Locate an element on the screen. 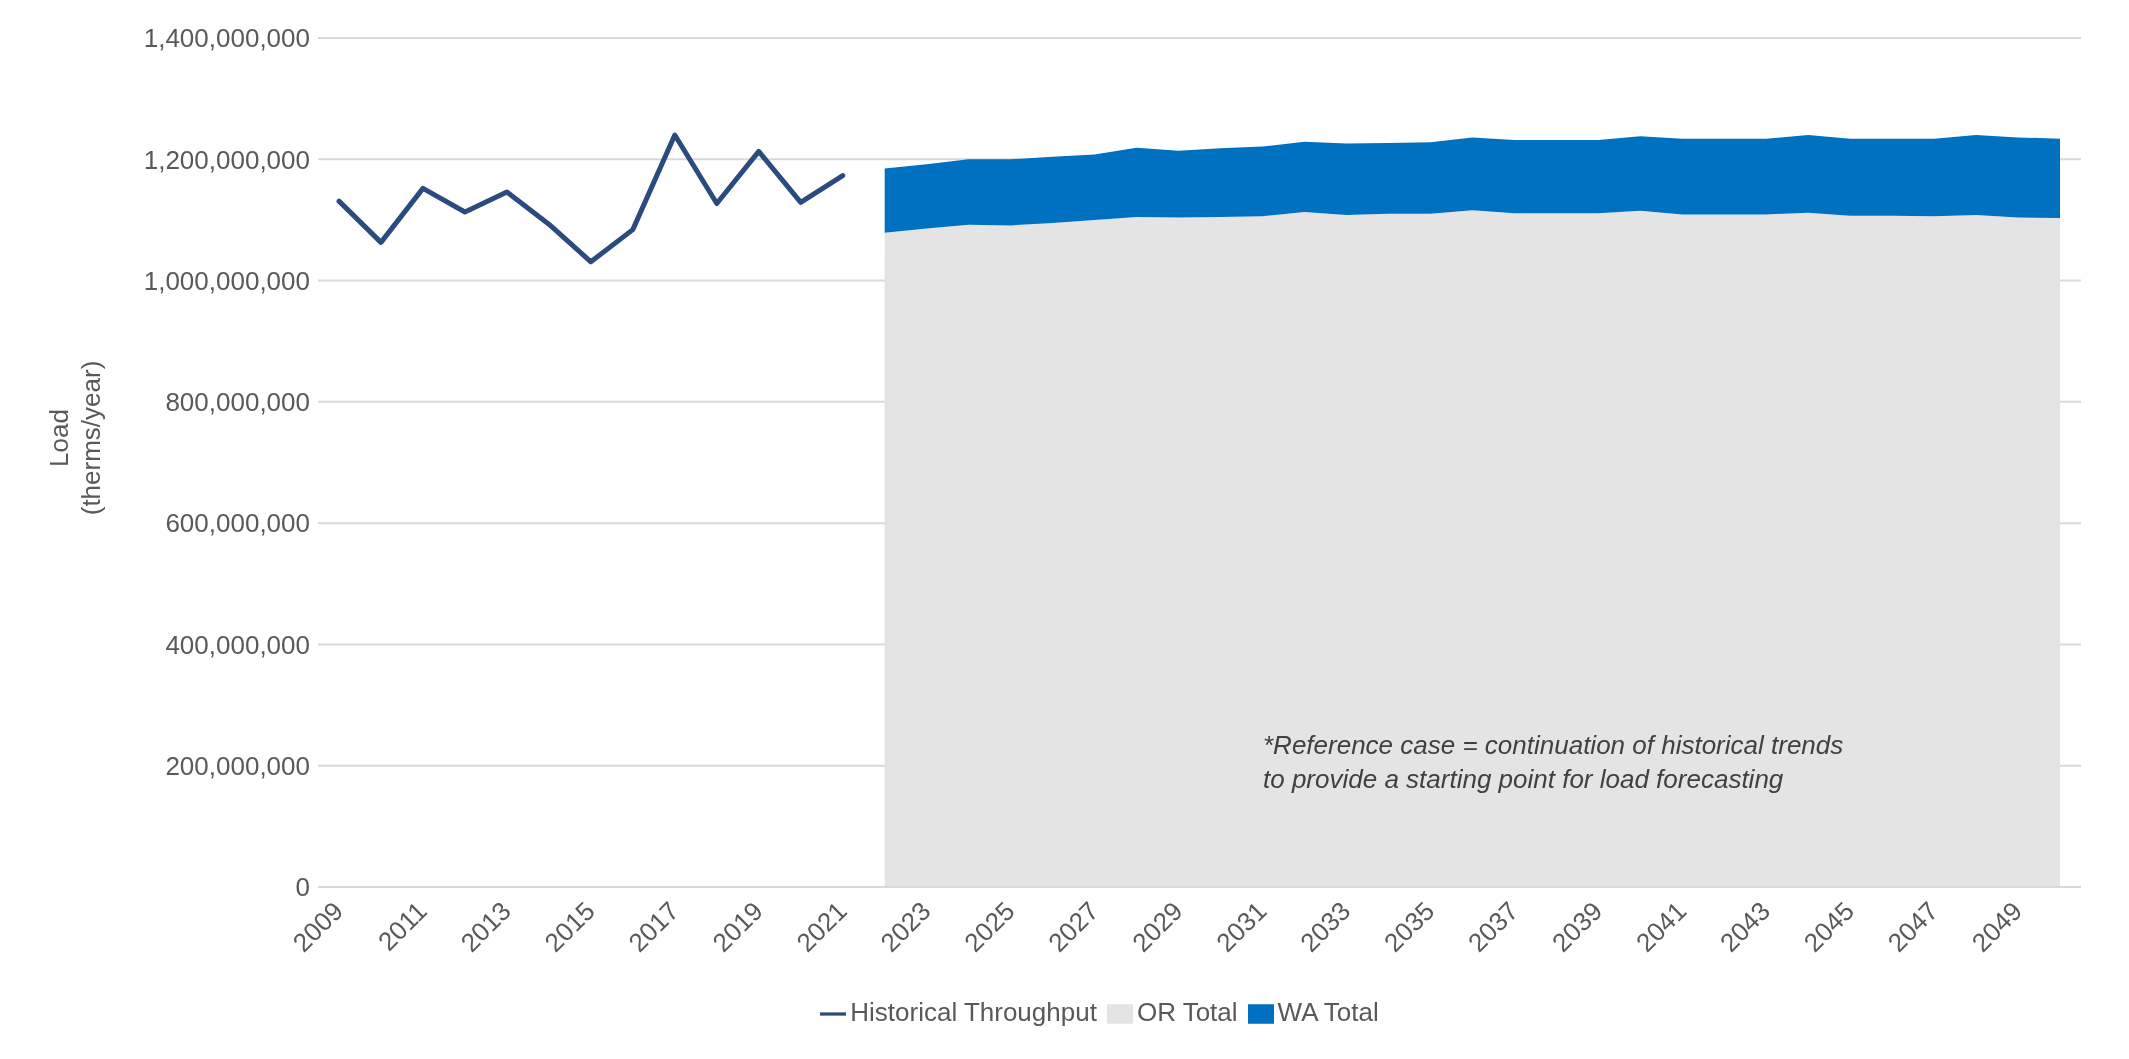  y-tick-label: 400,000,000 is located at coordinates (237, 644).